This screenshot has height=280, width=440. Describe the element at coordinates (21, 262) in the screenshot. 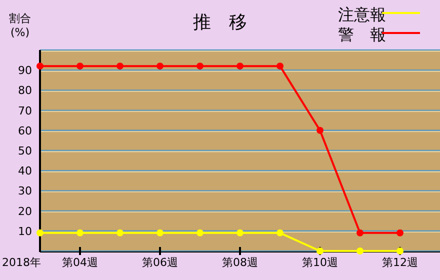

I see `text: 2018年` at that location.